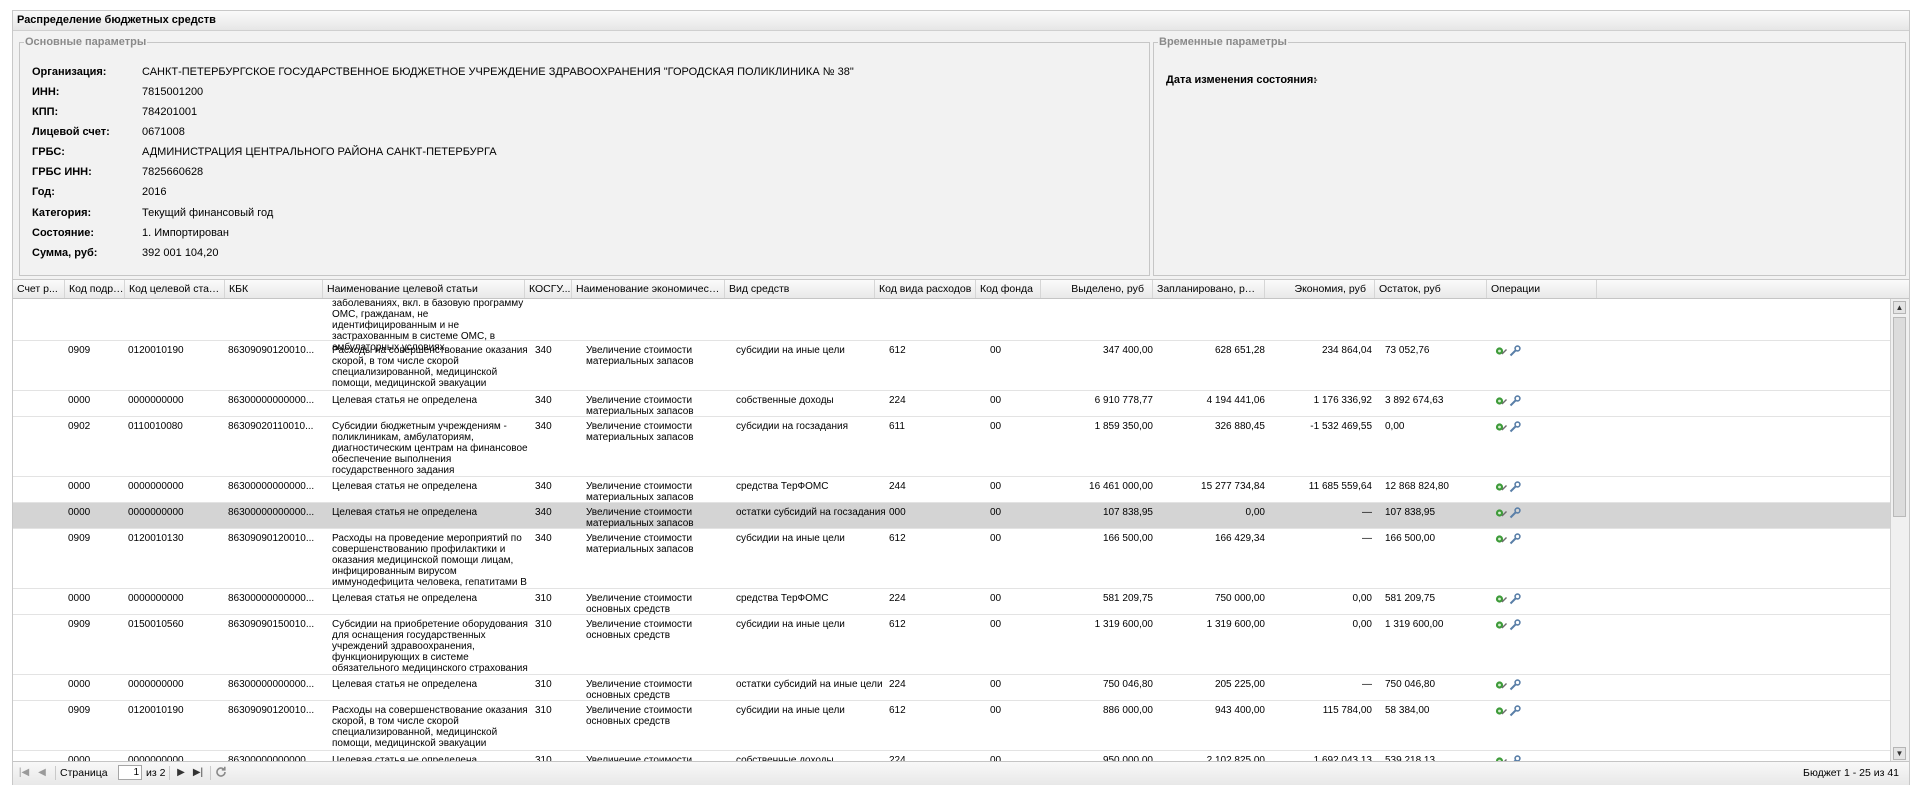 This screenshot has height=785, width=1920. Describe the element at coordinates (79, 426) in the screenshot. I see `cell-subdivision: 0902` at that location.